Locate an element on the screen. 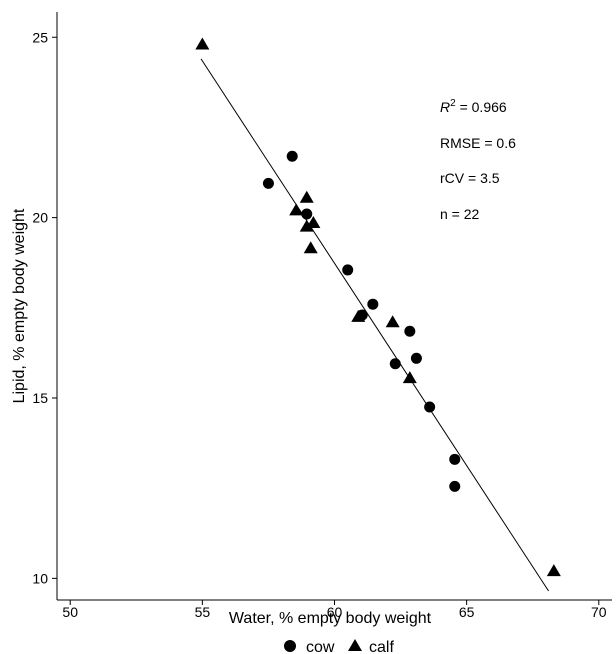  n-label: n = 22 is located at coordinates (460, 214).